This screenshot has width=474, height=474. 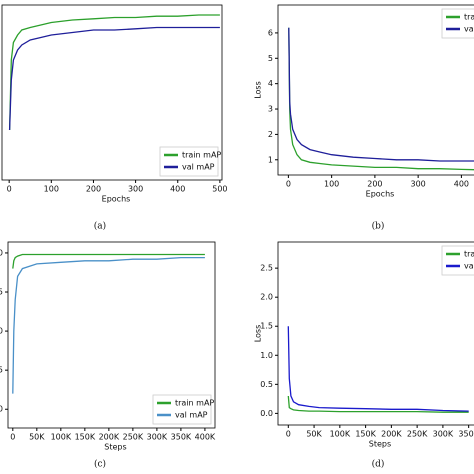 I want to click on y-tick-label: 0.975, so click(x=1, y=292).